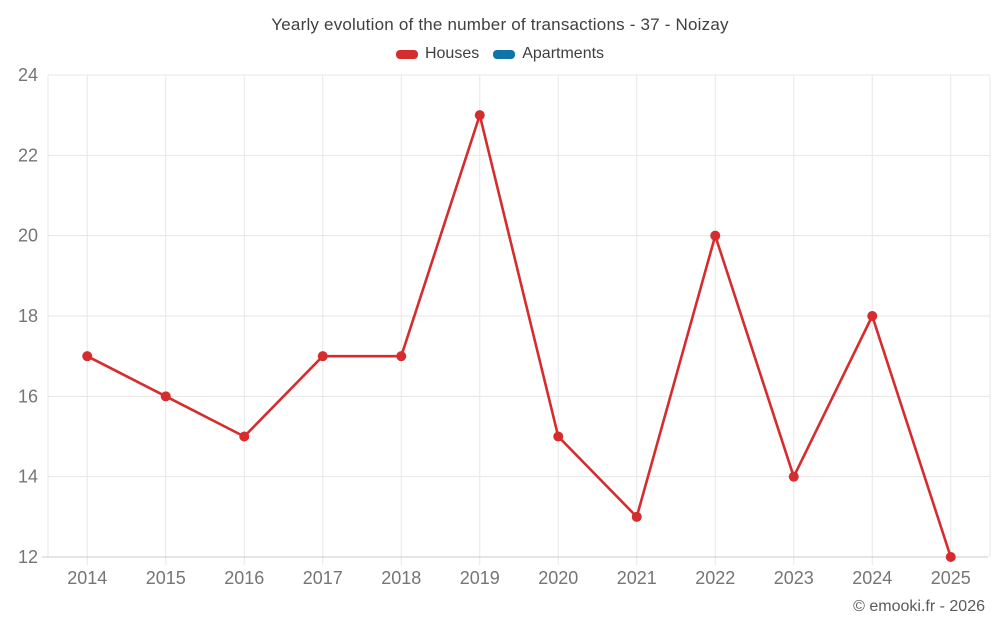 The image size is (1000, 625). I want to click on x-axis-label: 2018, so click(401, 578).